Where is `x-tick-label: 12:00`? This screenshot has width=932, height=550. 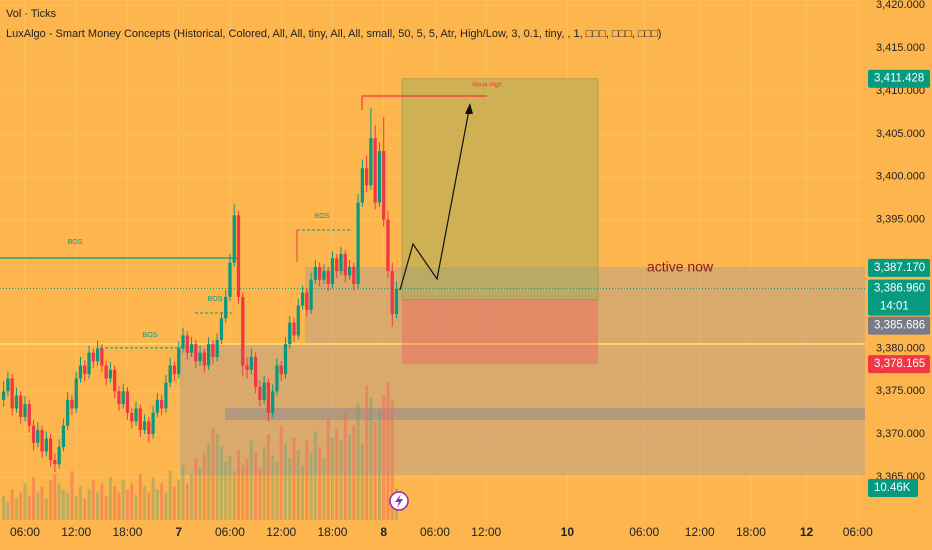 x-tick-label: 12:00 is located at coordinates (76, 532).